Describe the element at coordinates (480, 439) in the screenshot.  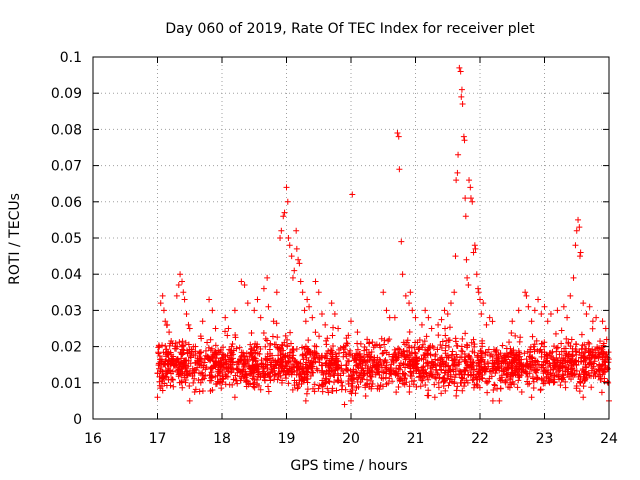
I see `x-tick-label: 22` at that location.